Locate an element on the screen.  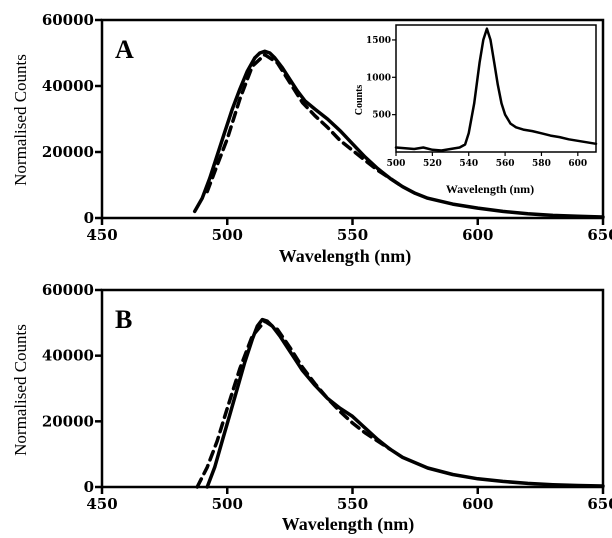
inset-y-label: Counts is located at coordinates (359, 100).